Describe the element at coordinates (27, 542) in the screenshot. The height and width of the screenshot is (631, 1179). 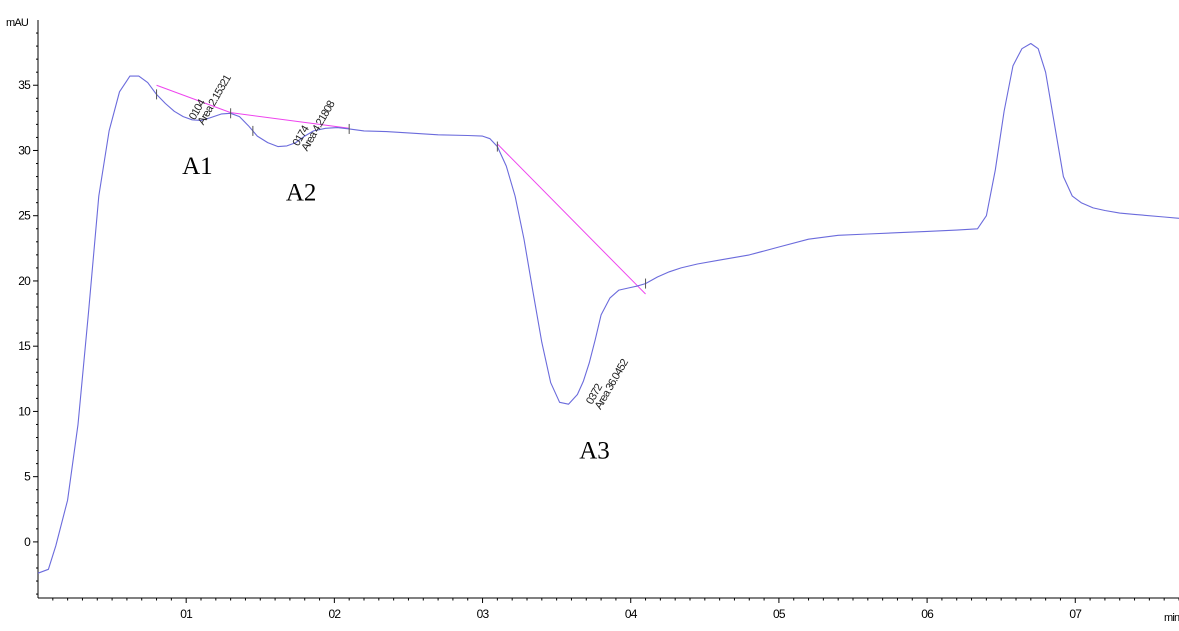
I see `y-tick-label: 0` at that location.